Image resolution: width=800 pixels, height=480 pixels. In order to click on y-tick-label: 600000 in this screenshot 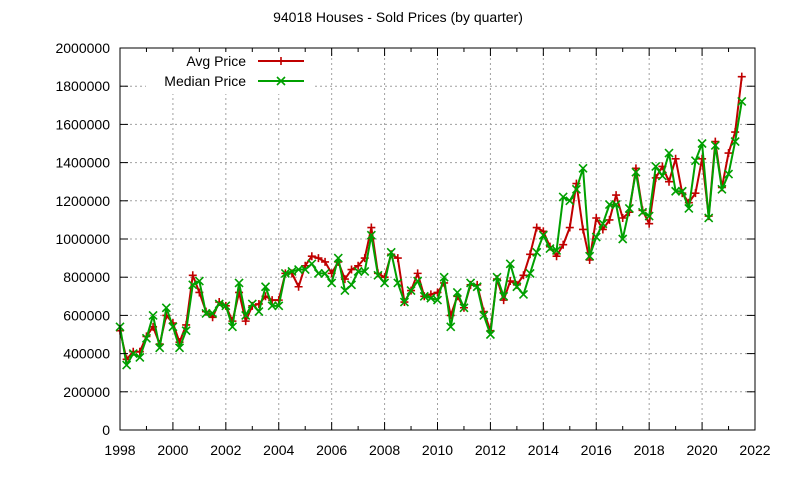, I will do `click(86, 315)`.